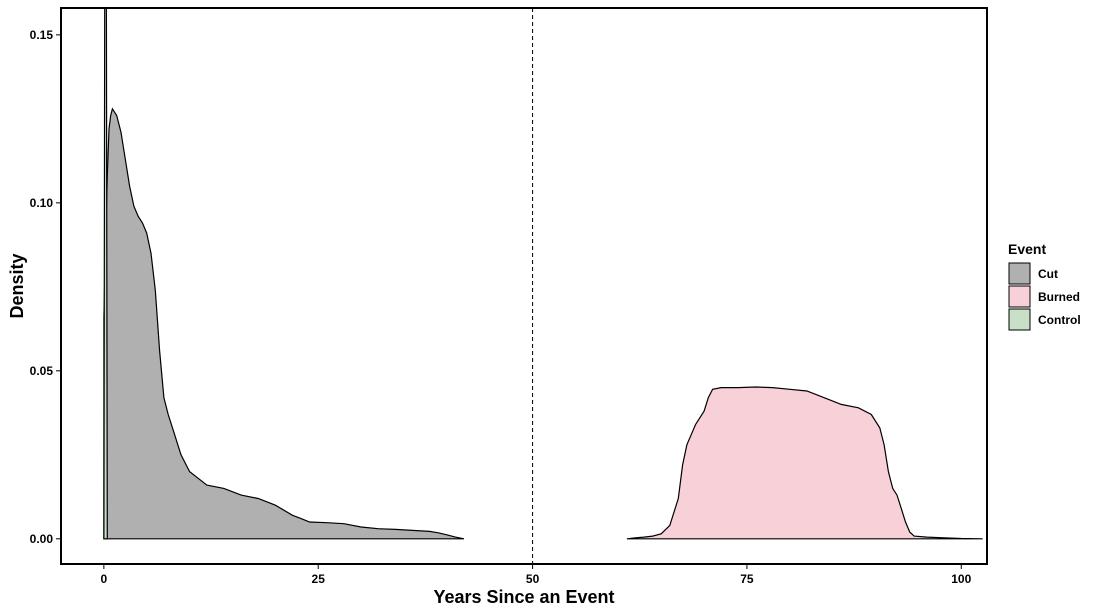  Describe the element at coordinates (533, 579) in the screenshot. I see `x-tick-label: 50` at that location.